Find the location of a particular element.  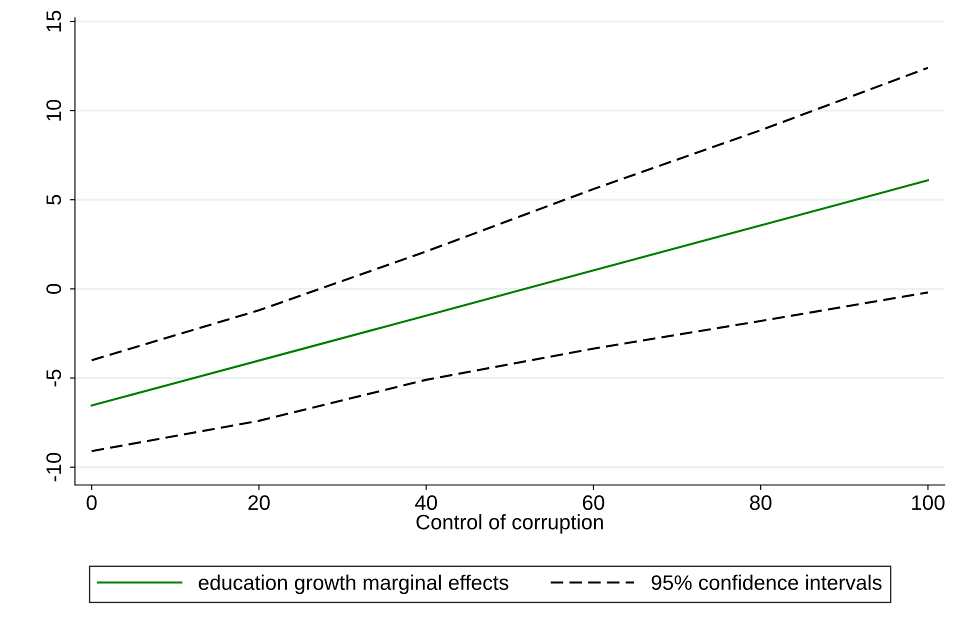

x-tick-label: 80 is located at coordinates (761, 502).